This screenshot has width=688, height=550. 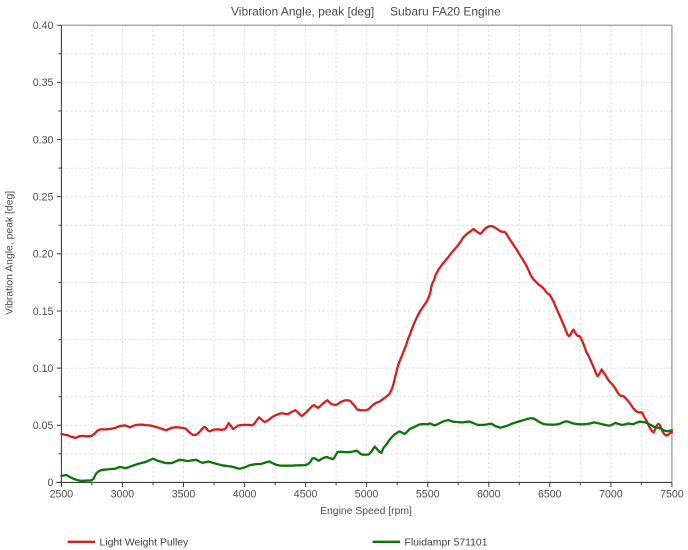 I want to click on svg-text: 0.25, so click(x=43, y=198).